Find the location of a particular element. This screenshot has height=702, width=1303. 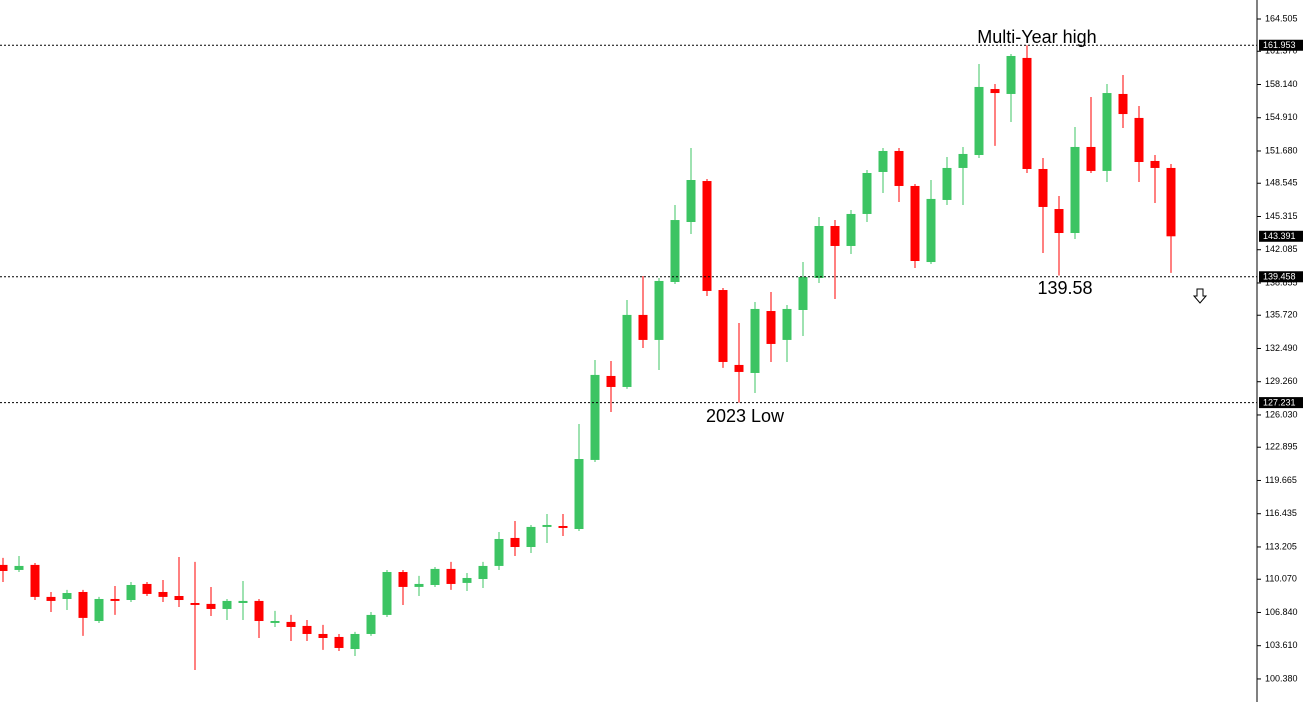

y-tick-label: 154.910 is located at coordinates (1281, 117).